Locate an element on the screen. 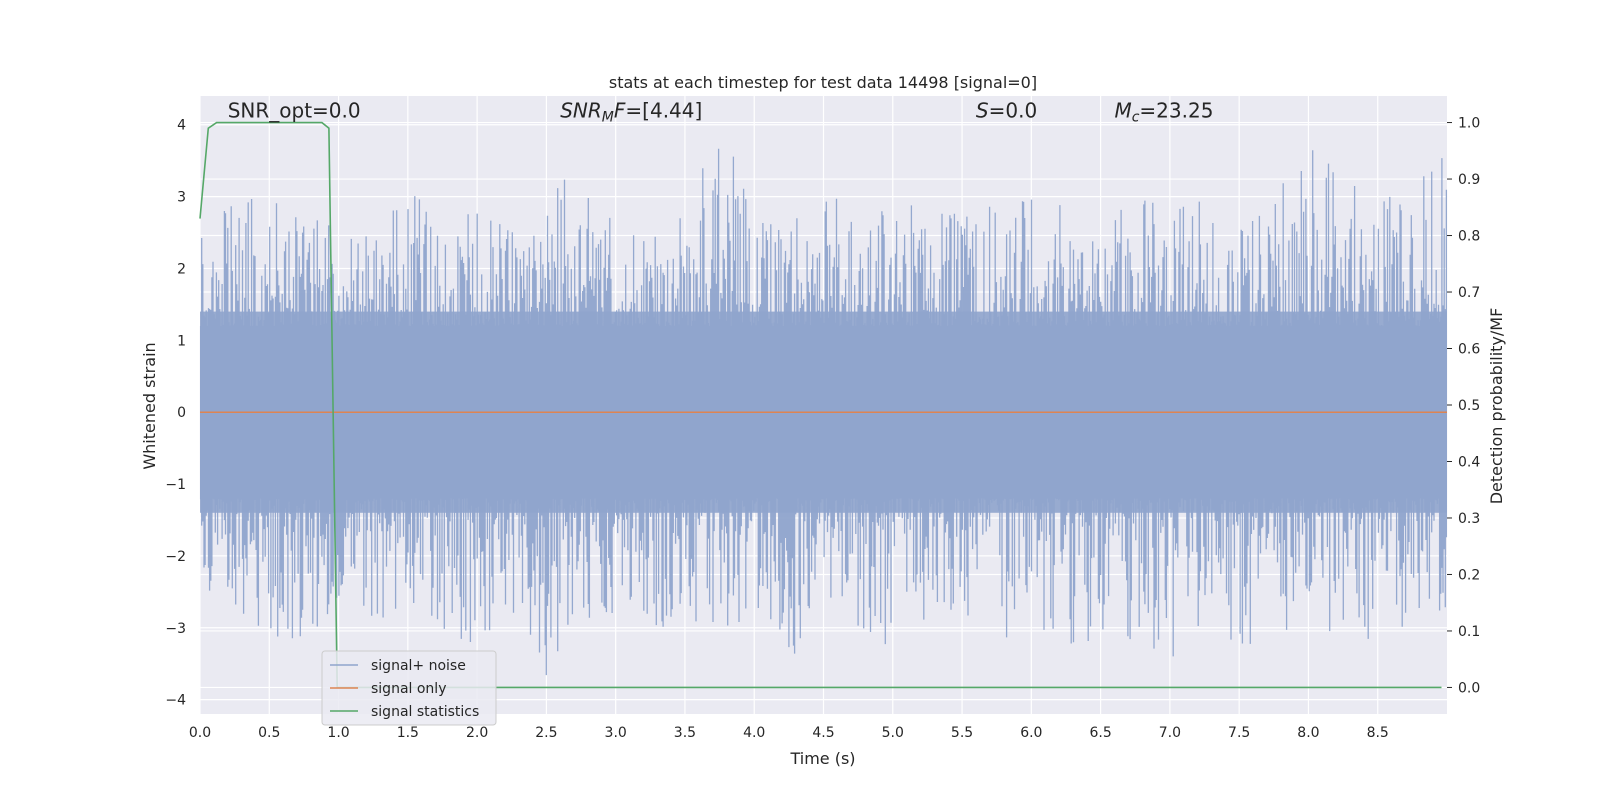 This screenshot has height=800, width=1600. y-tick-label: −4 is located at coordinates (175, 701).